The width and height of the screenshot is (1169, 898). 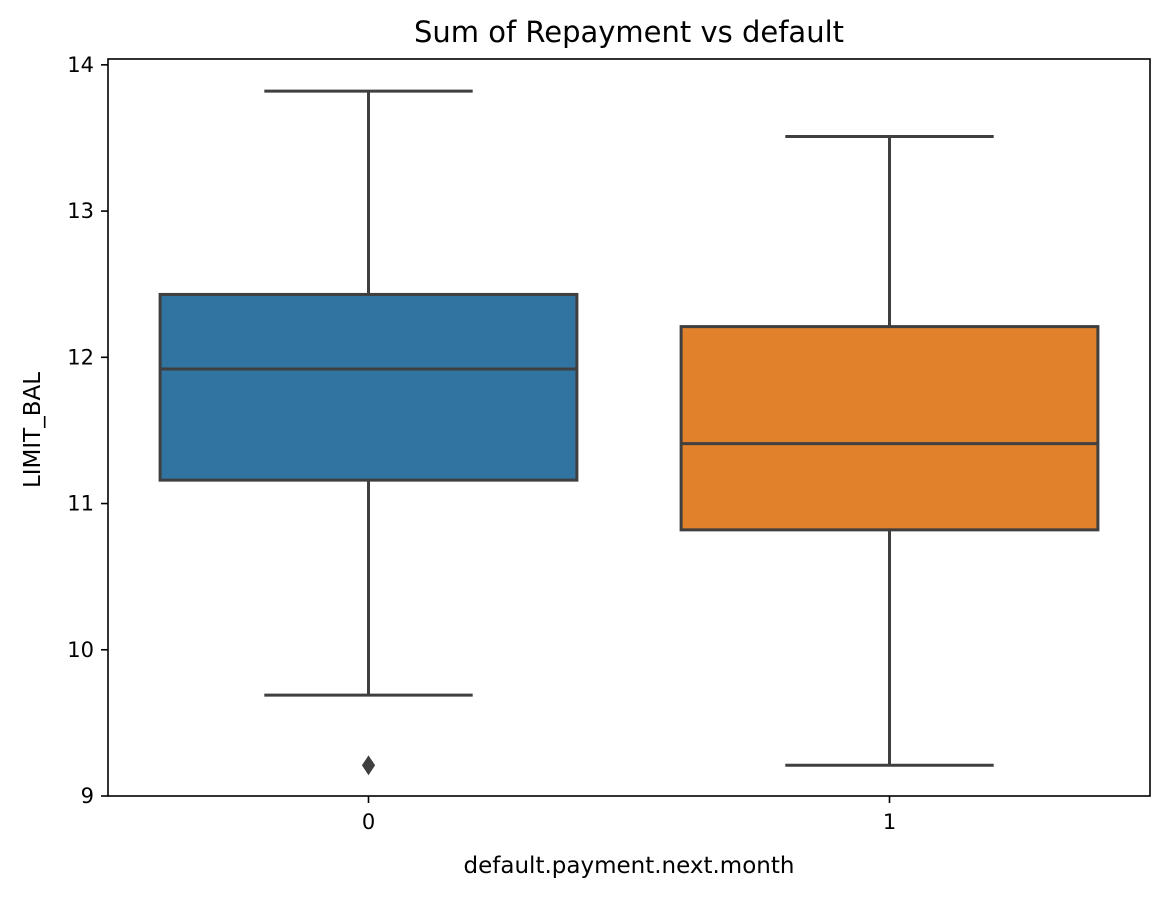 I want to click on x-axis-label: default.payment.next.month, so click(x=629, y=866).